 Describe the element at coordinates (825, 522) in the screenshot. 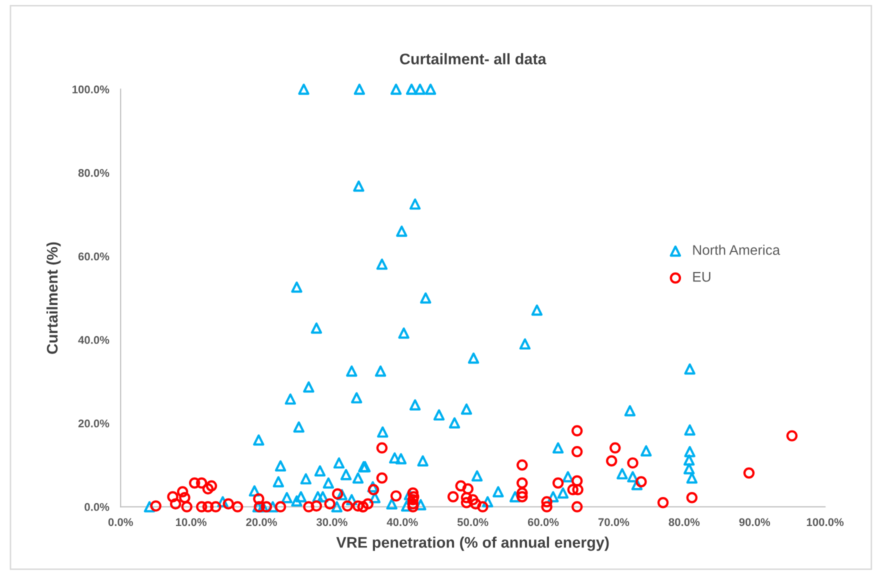

I see `x-tick-label: 100.0%` at that location.